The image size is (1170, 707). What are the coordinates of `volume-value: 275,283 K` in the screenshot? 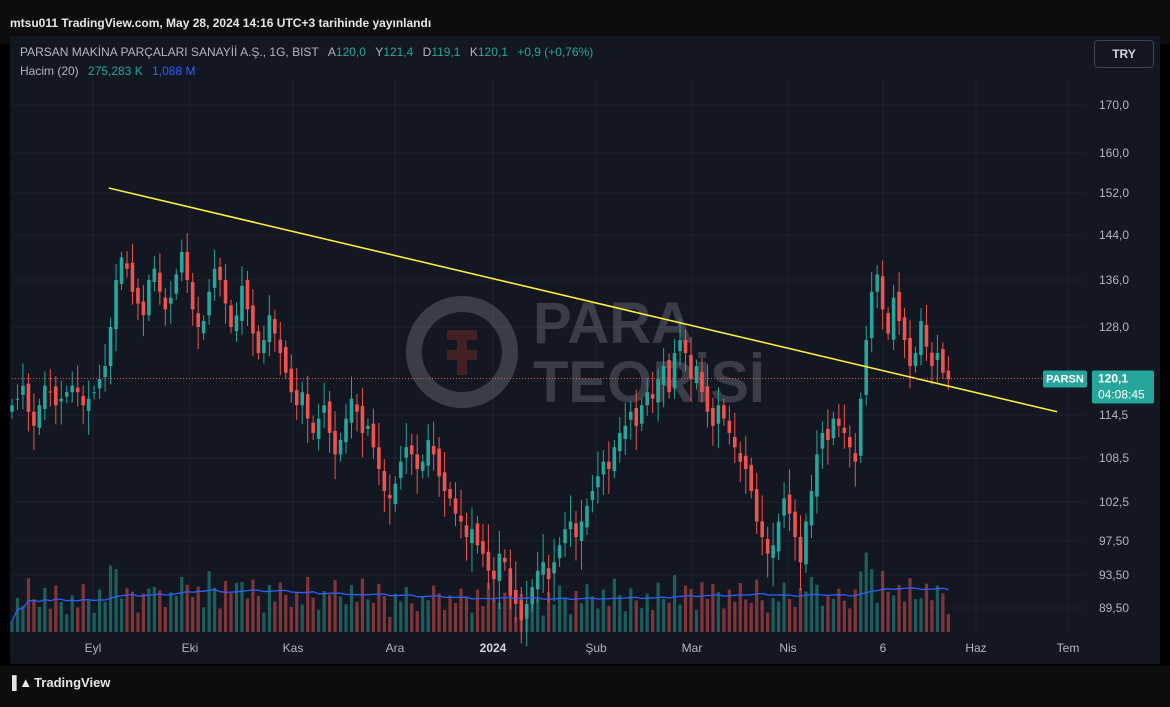 It's located at (115, 71).